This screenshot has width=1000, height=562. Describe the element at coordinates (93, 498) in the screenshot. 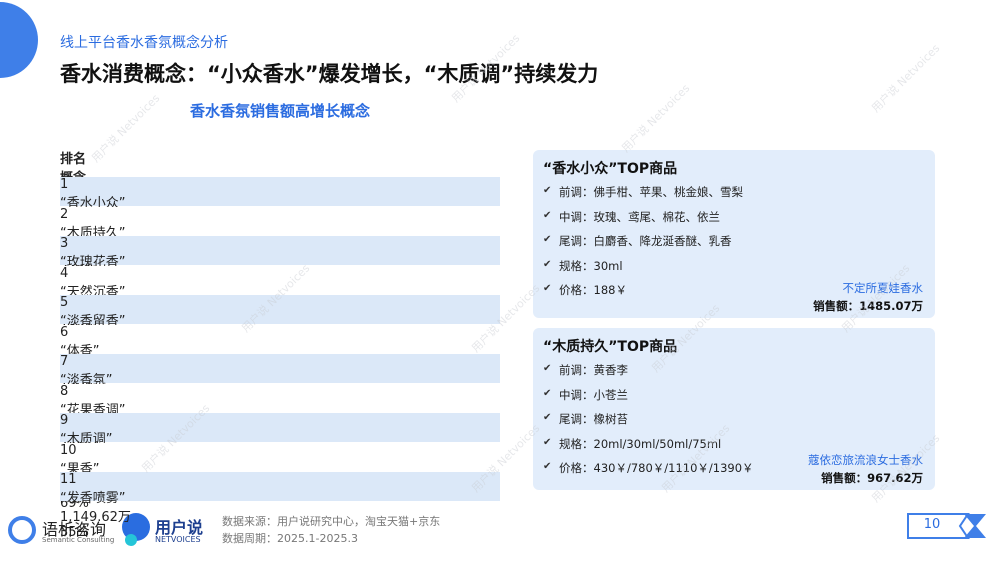

I see `cell: “发香喷雾”` at that location.